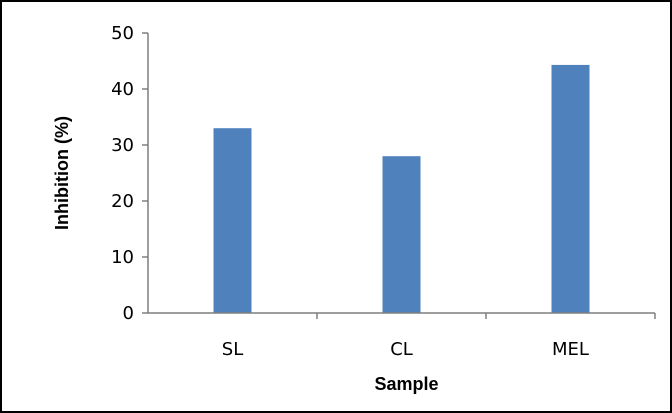 Image resolution: width=672 pixels, height=413 pixels. What do you see at coordinates (570, 349) in the screenshot?
I see `x-tick-label: MEL` at bounding box center [570, 349].